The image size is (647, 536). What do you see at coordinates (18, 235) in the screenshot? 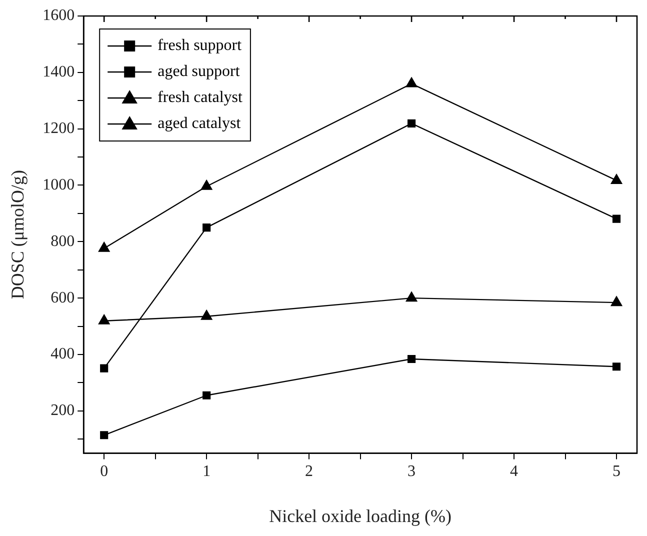
I see `y-axis-title: DOSC (μmolO/g)` at bounding box center [18, 235].